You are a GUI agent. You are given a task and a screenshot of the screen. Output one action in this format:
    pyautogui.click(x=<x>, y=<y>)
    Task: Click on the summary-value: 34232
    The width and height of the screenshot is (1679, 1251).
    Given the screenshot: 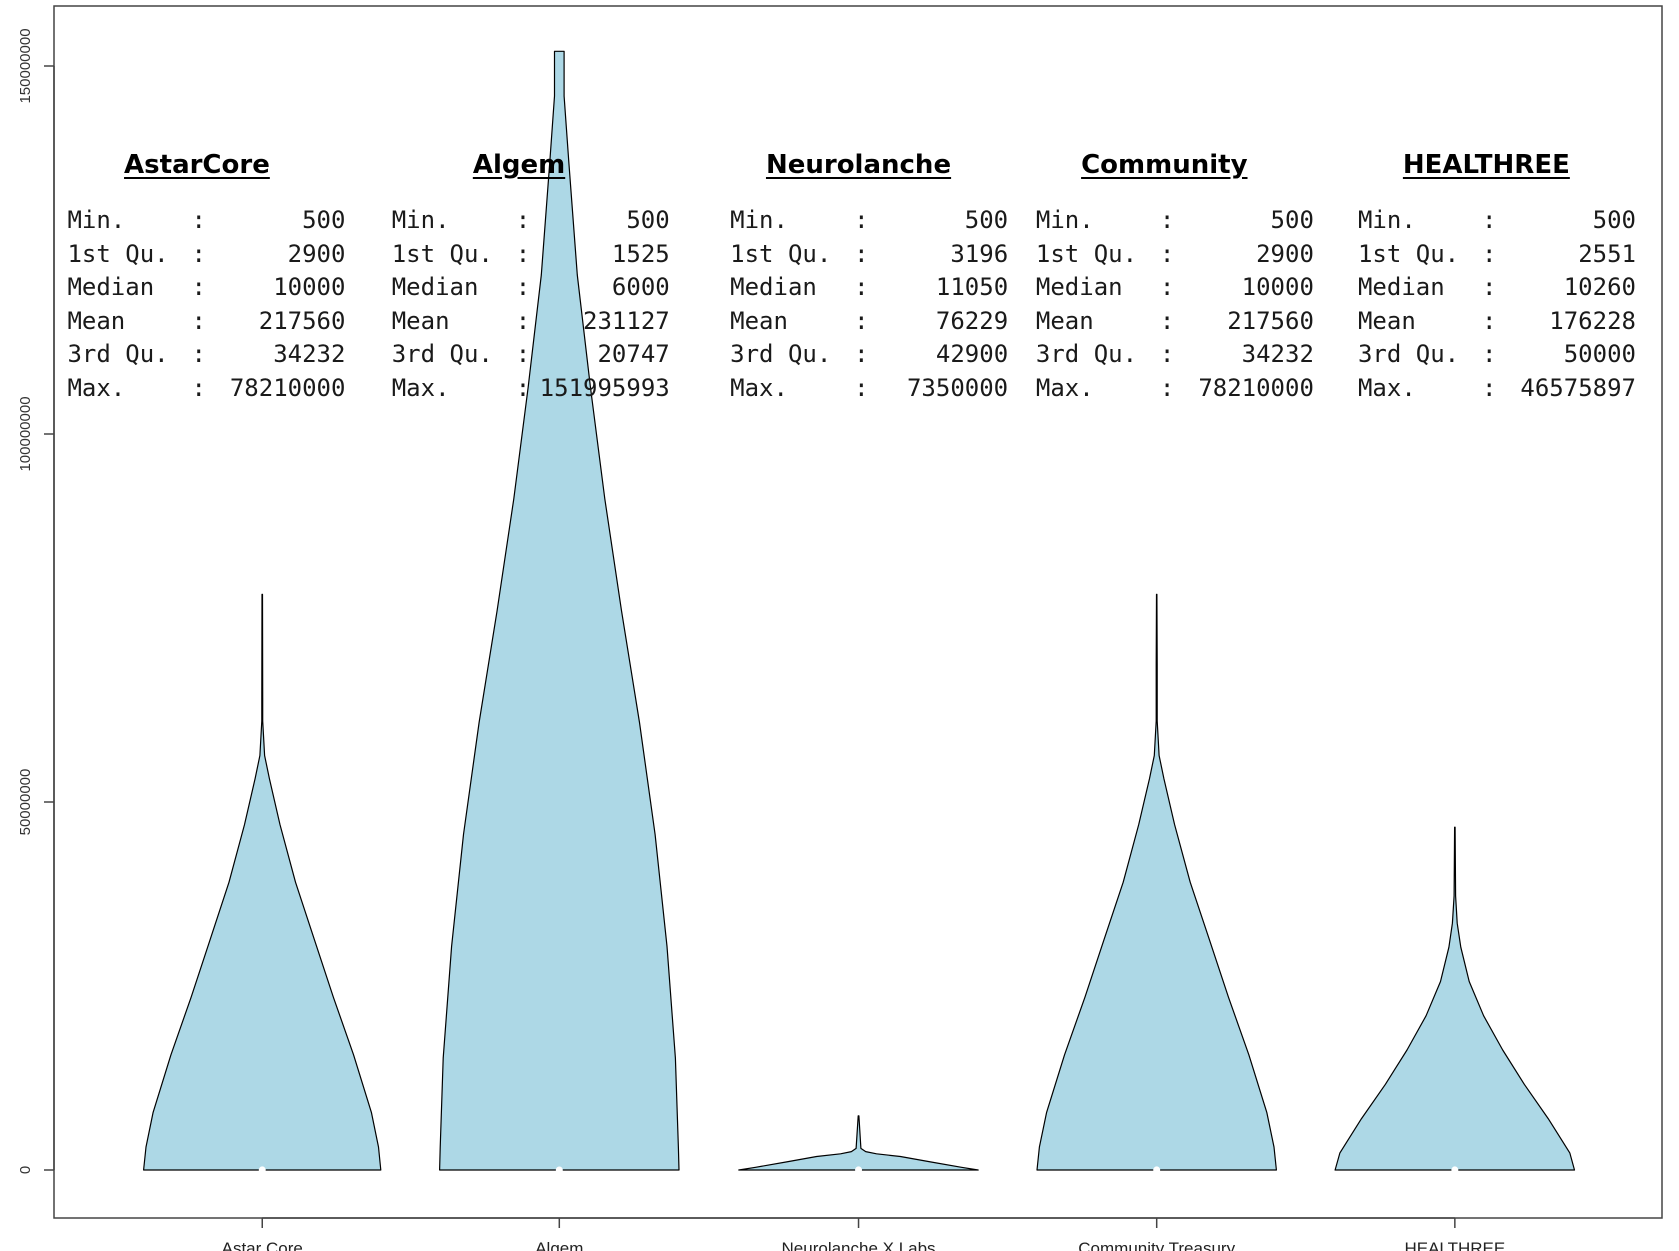 What is the action you would take?
    pyautogui.click(x=1277, y=354)
    